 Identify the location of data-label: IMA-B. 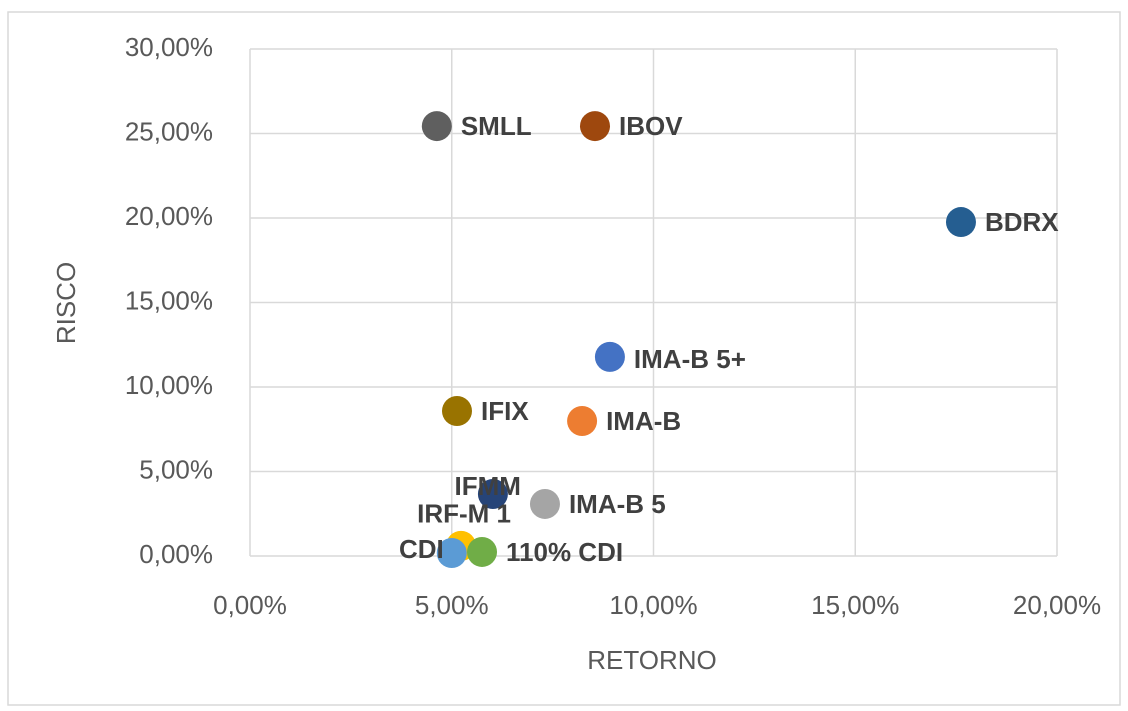
(643, 421).